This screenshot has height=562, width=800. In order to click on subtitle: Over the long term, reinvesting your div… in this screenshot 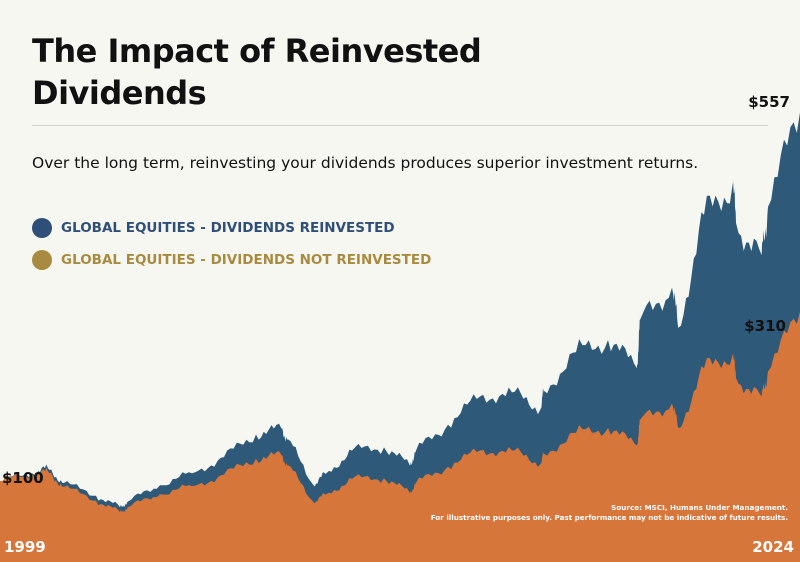, I will do `click(365, 163)`.